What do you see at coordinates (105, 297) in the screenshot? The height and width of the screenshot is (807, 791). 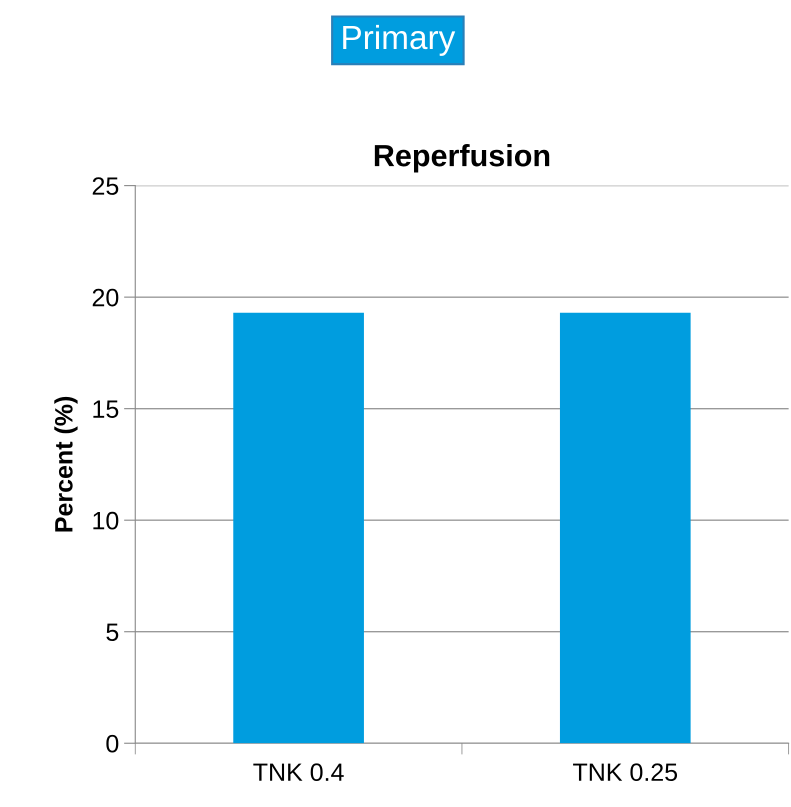 I see `y-tick-label: 20` at bounding box center [105, 297].